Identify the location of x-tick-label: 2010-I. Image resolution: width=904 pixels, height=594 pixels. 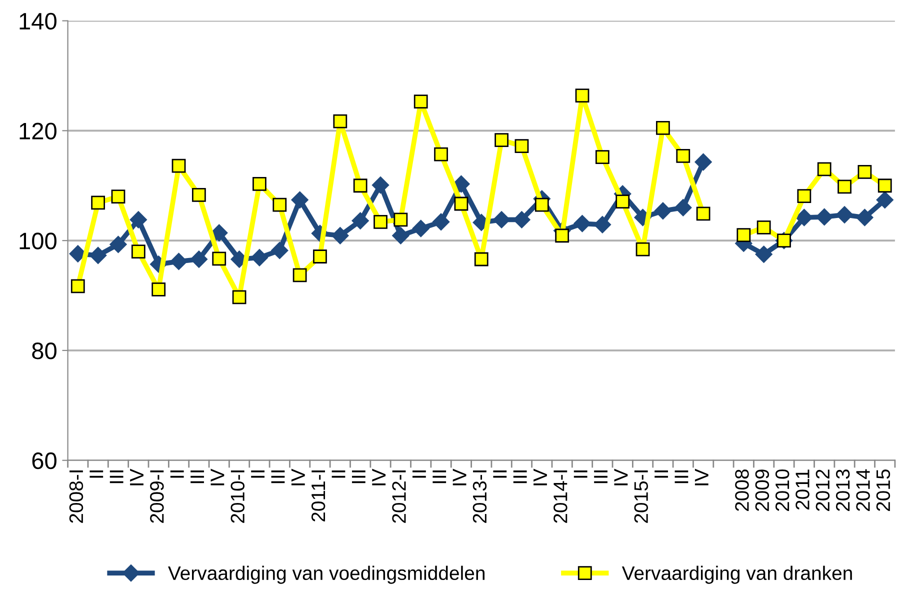
(237, 496).